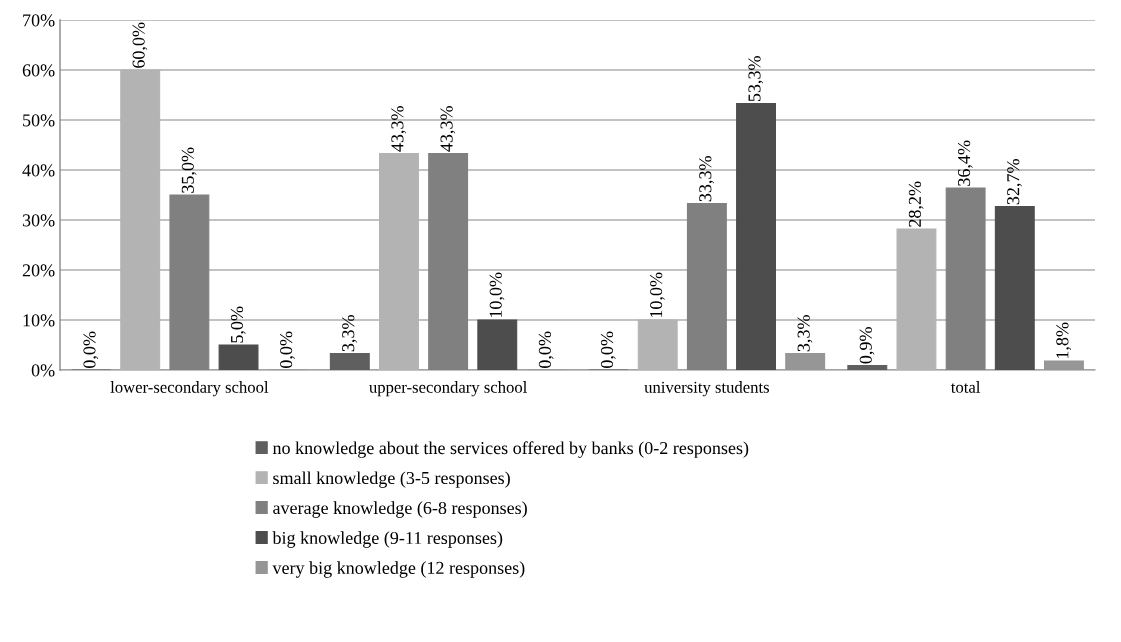 This screenshot has height=642, width=1121. Describe the element at coordinates (391, 479) in the screenshot. I see `legend-label: small knowledge (3-5 responses)` at that location.